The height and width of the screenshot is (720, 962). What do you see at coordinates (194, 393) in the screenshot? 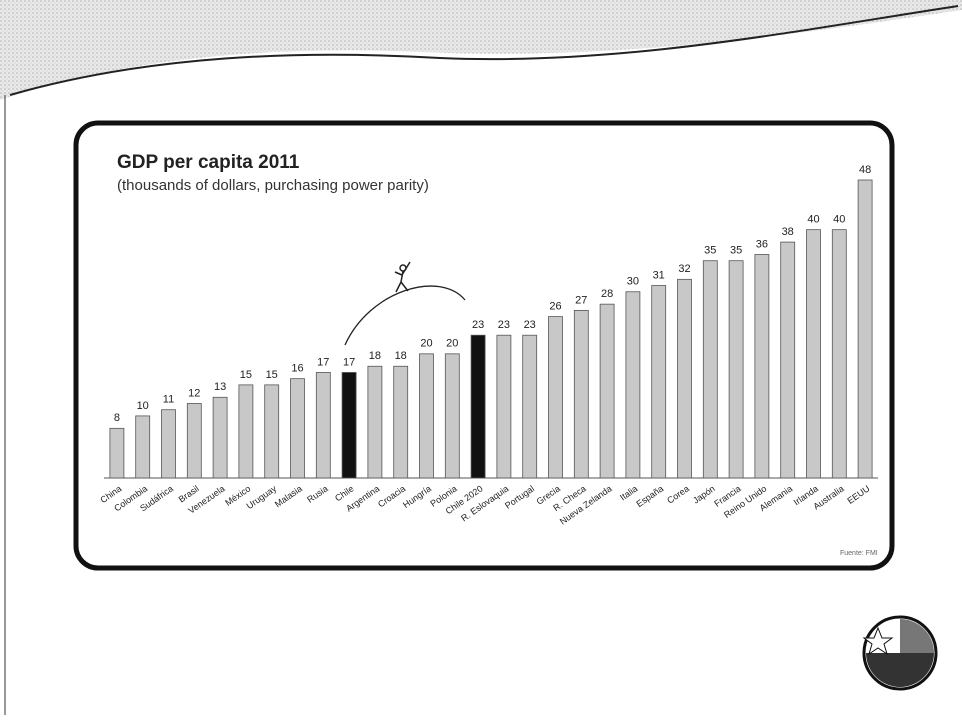
I see `value-label: 12` at bounding box center [194, 393].